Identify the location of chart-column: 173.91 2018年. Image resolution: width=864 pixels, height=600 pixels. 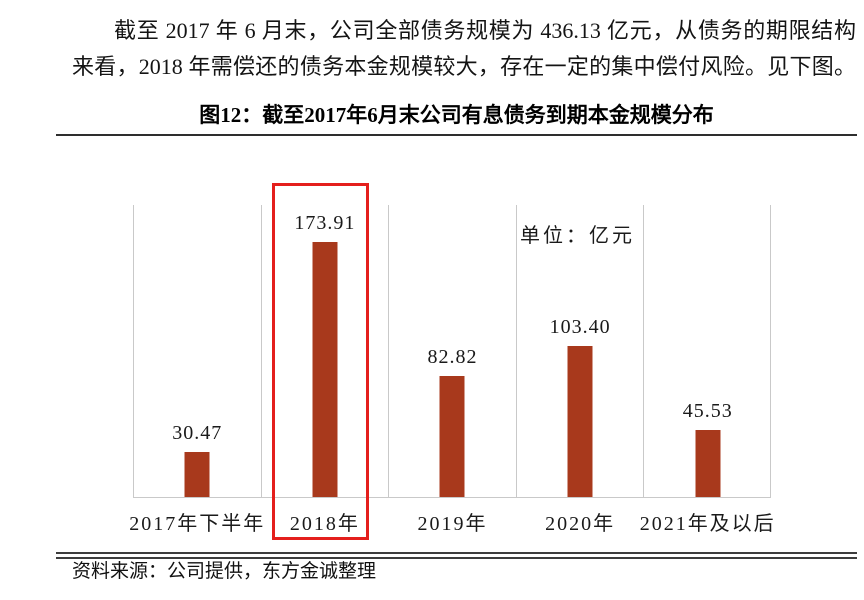
(324, 370).